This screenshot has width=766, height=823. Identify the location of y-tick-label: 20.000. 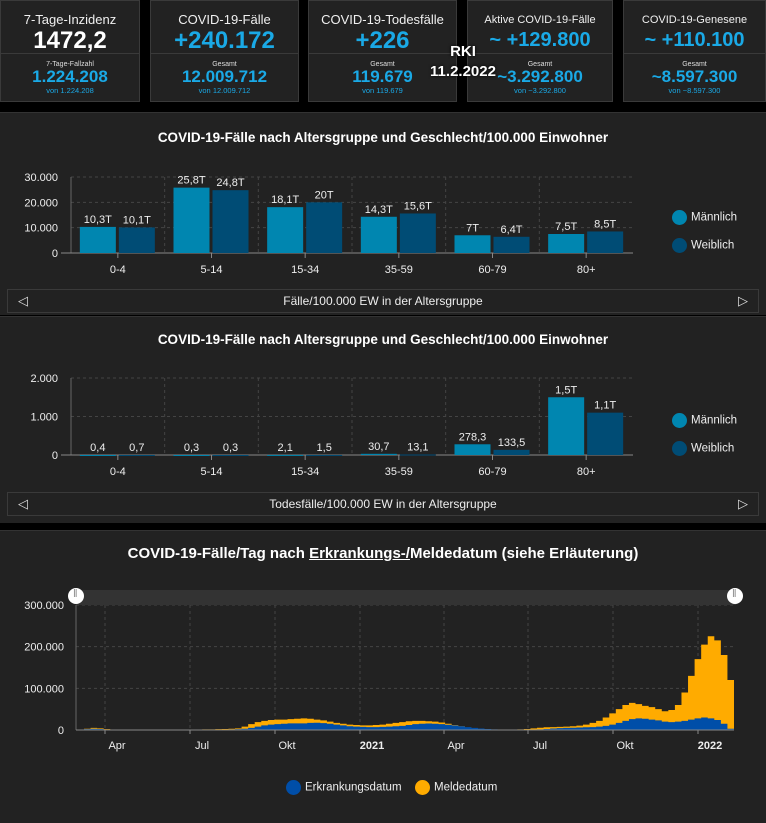
(41, 203).